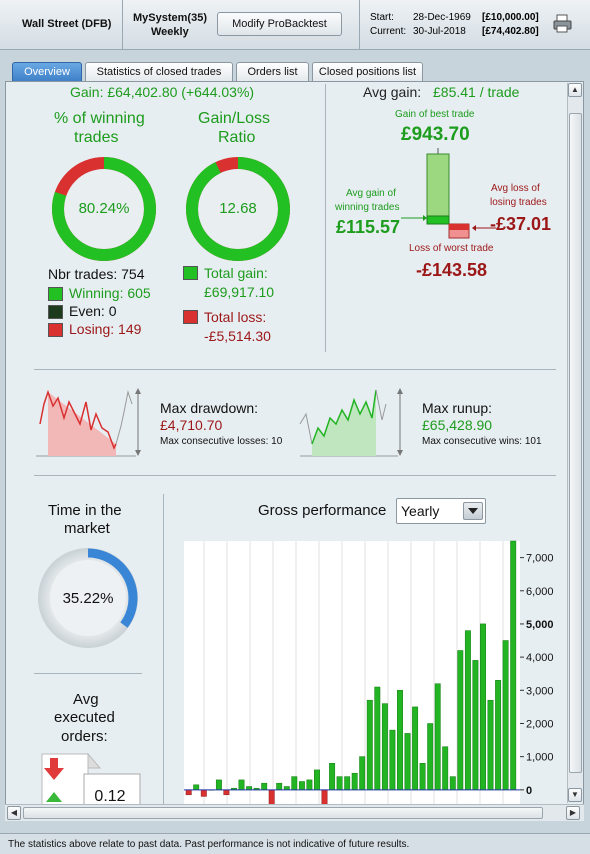  I want to click on chart-y-tick-label: 4,000, so click(540, 658).